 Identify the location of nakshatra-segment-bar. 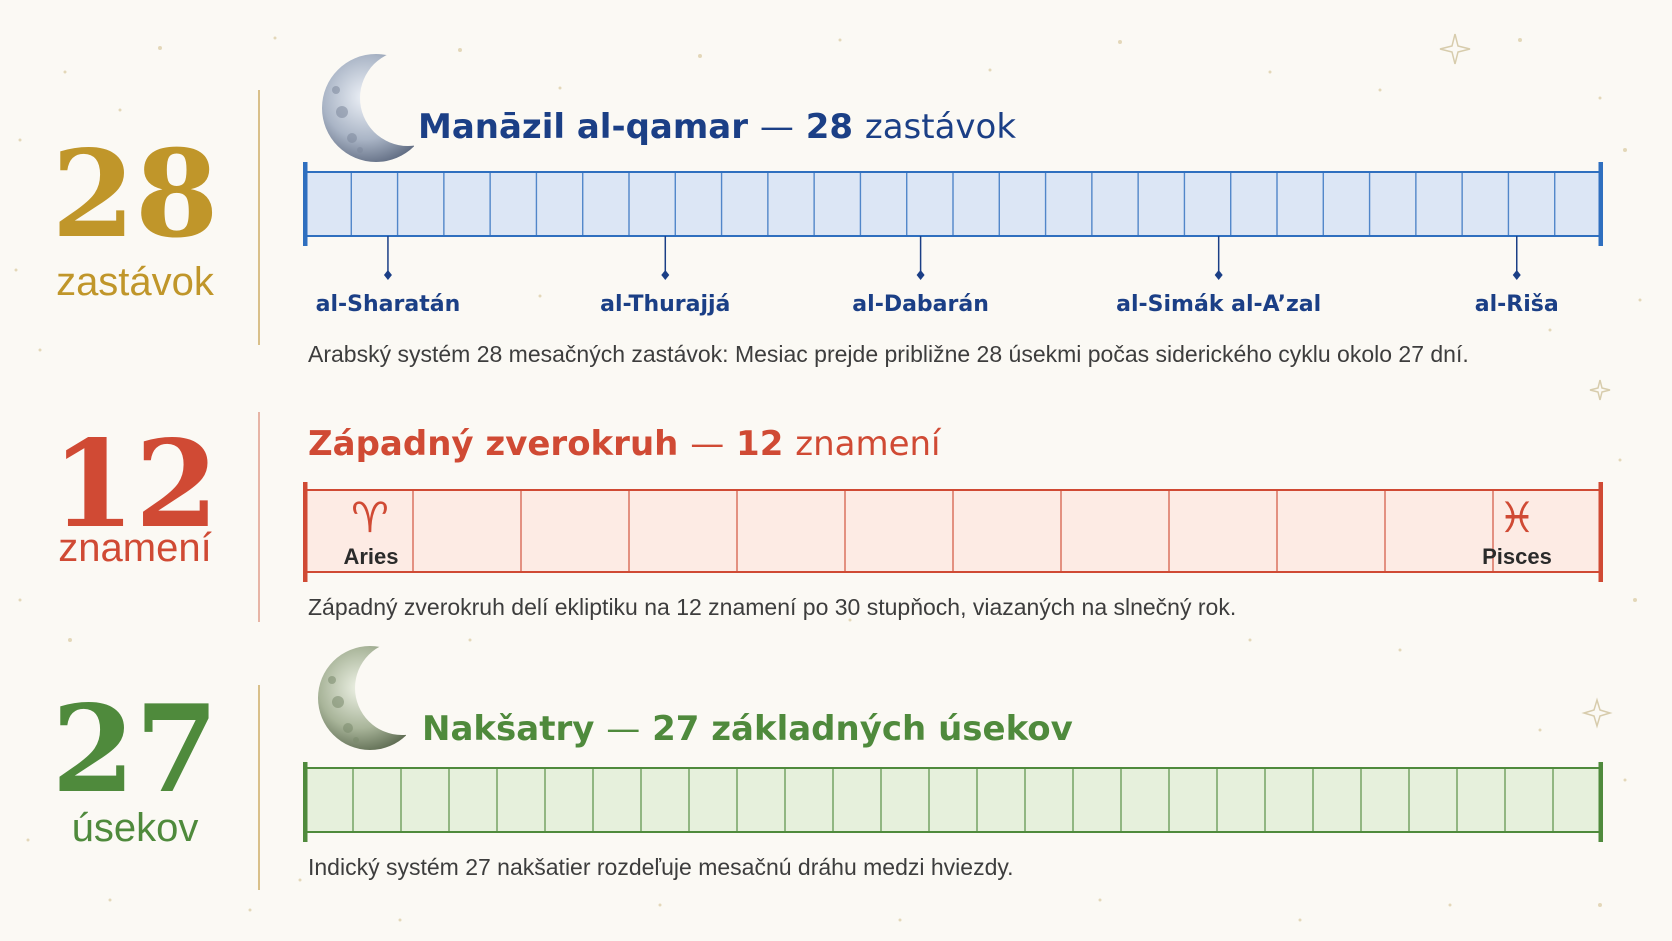
(953, 802).